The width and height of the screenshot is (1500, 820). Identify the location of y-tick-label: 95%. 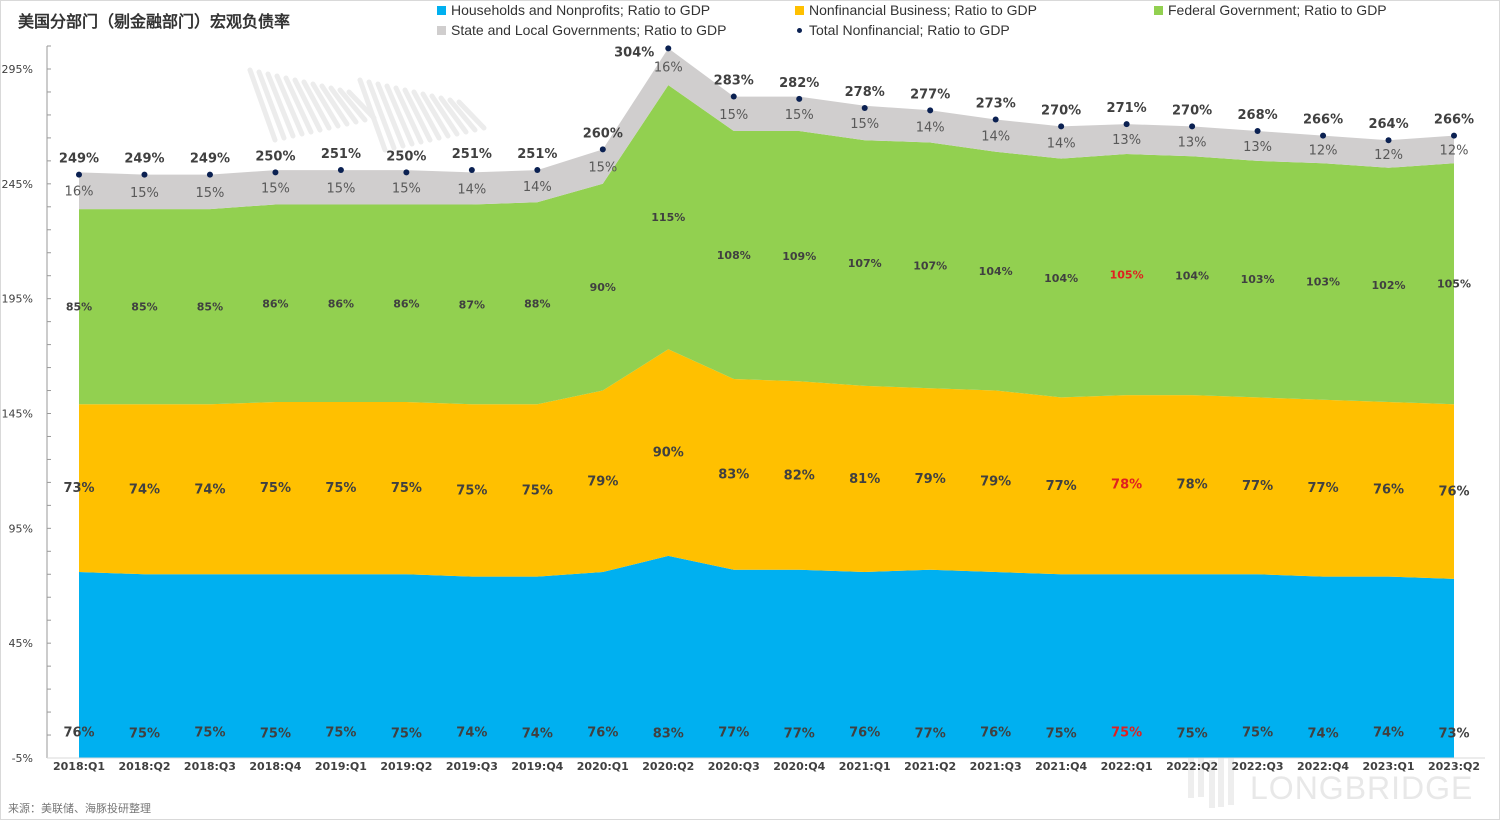
(21, 528).